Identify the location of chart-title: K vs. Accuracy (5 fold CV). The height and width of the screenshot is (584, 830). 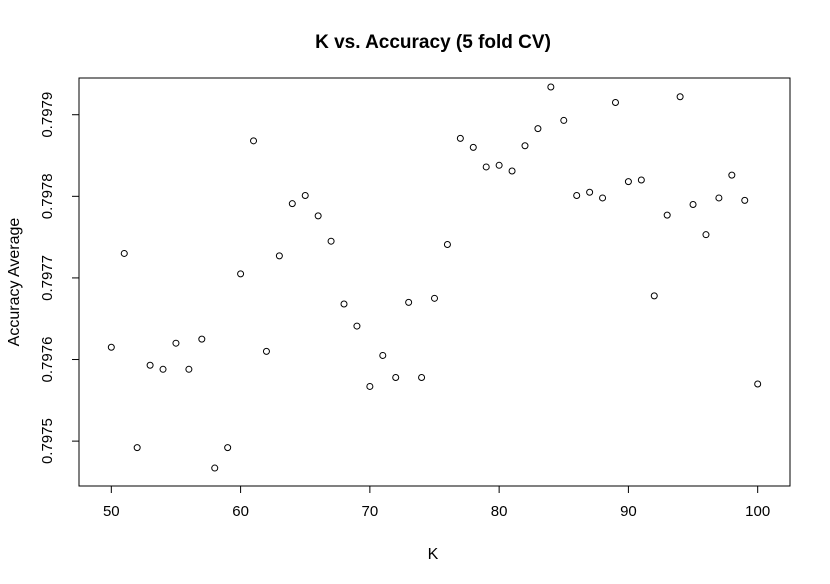
(433, 42).